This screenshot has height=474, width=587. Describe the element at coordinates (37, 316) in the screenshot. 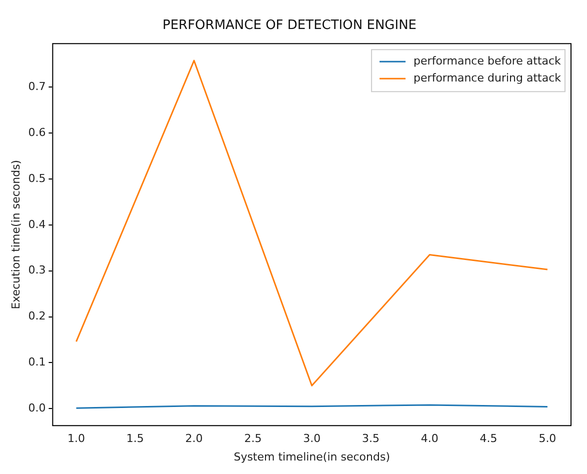

I see `y-tick-label: 0.2` at that location.